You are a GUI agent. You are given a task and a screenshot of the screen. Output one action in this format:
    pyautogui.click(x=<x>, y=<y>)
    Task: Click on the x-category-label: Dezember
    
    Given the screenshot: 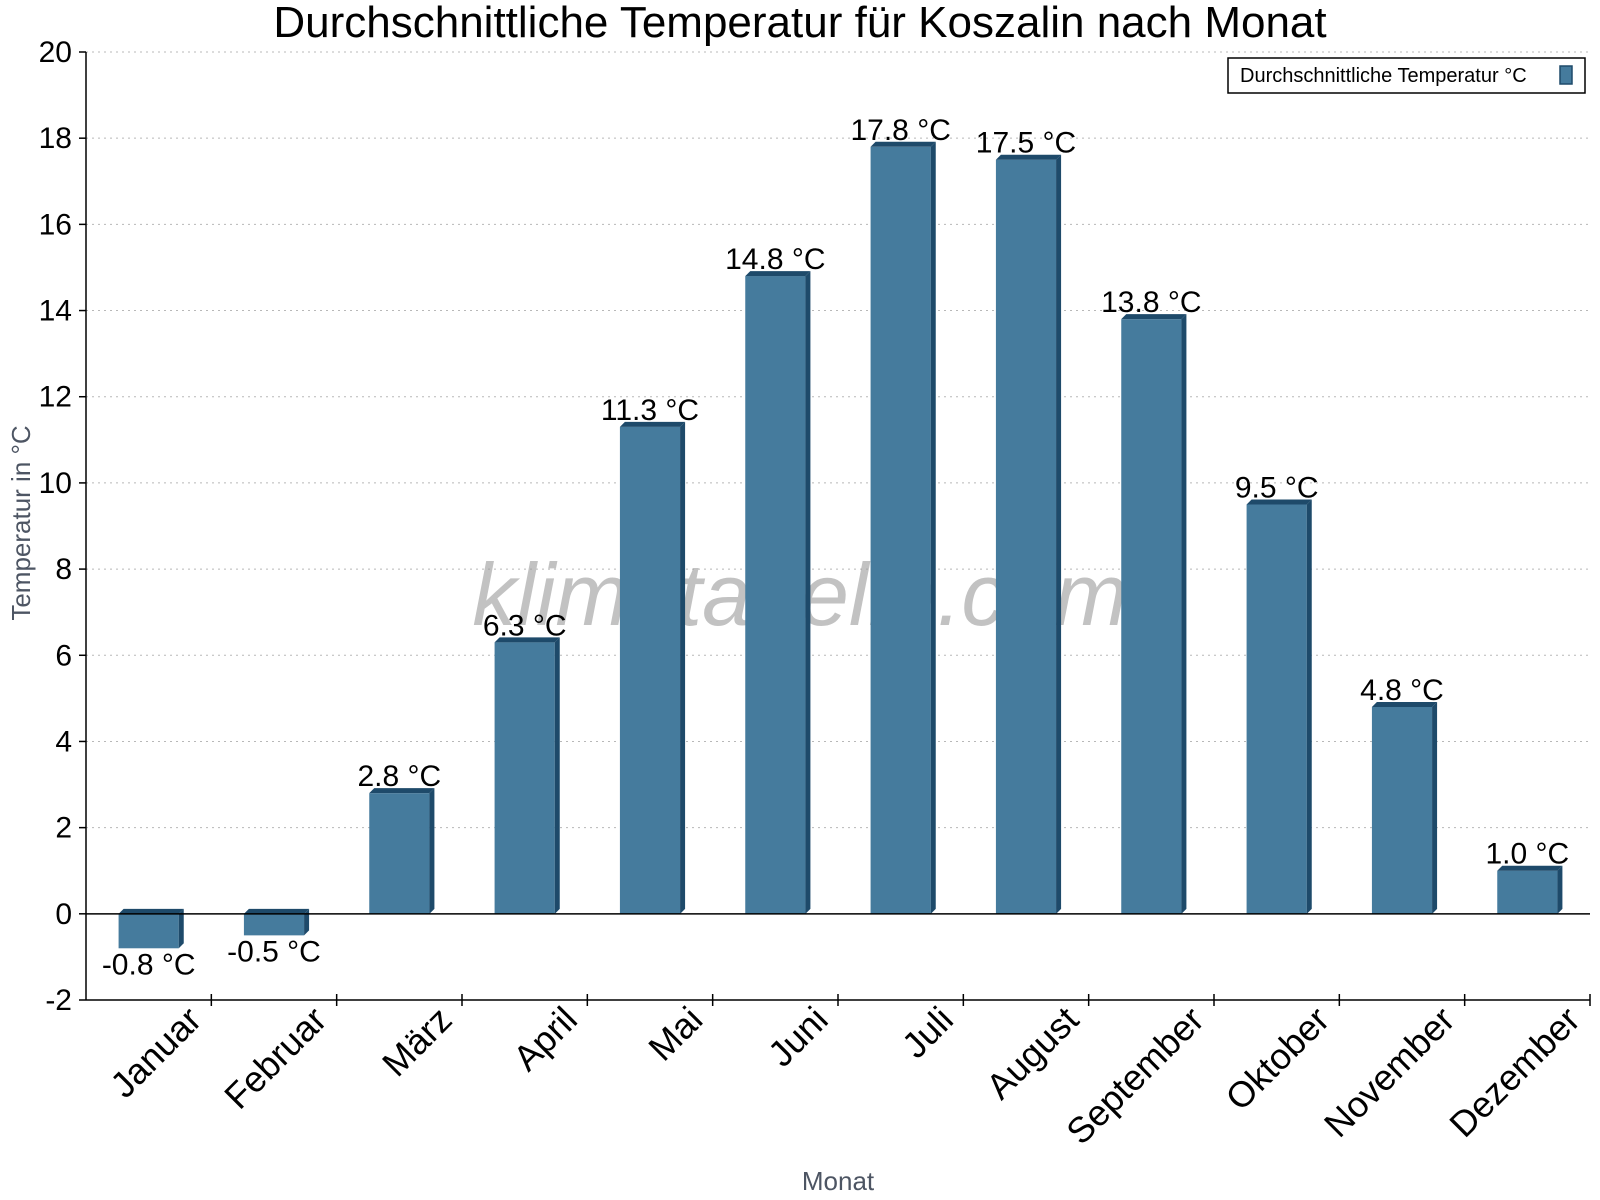 What is the action you would take?
    pyautogui.click(x=1514, y=1072)
    